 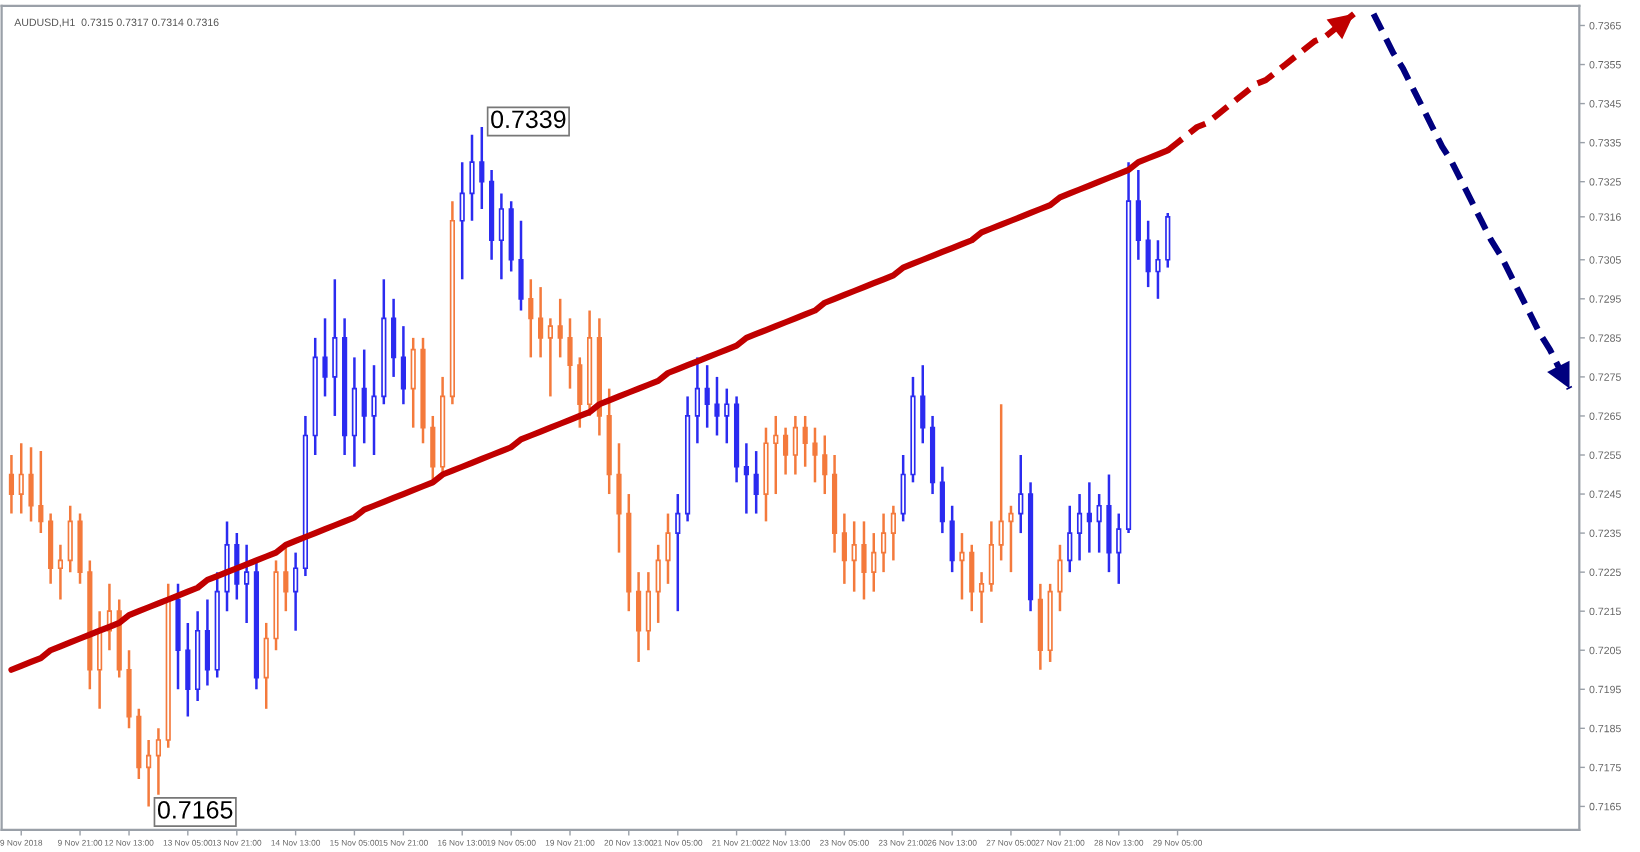 What do you see at coordinates (195, 809) in the screenshot?
I see `annotation: 0.7165` at bounding box center [195, 809].